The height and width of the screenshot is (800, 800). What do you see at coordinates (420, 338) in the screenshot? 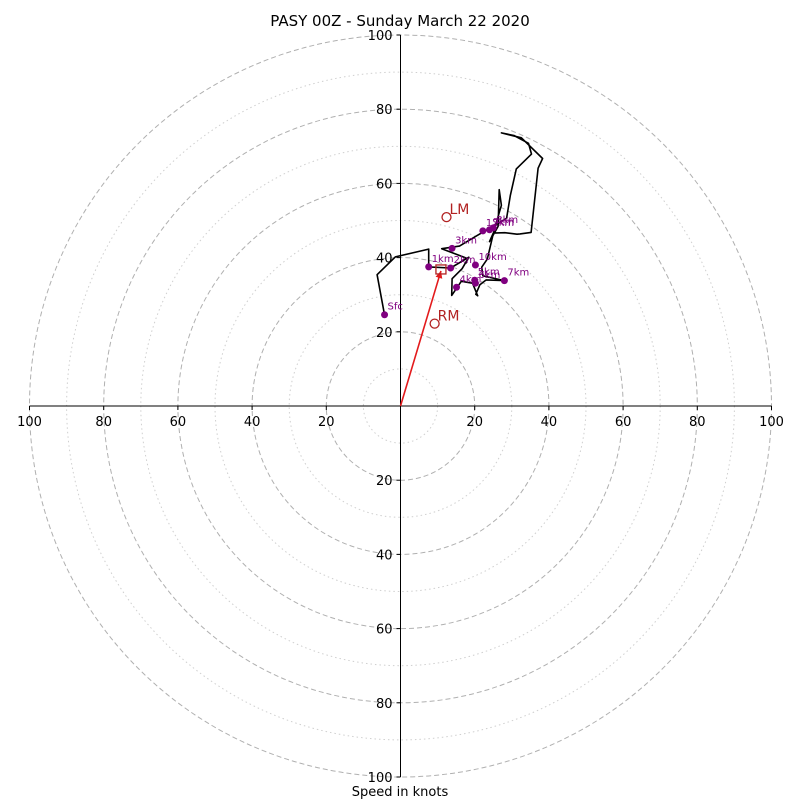
I see `shear-vector-line` at bounding box center [420, 338].